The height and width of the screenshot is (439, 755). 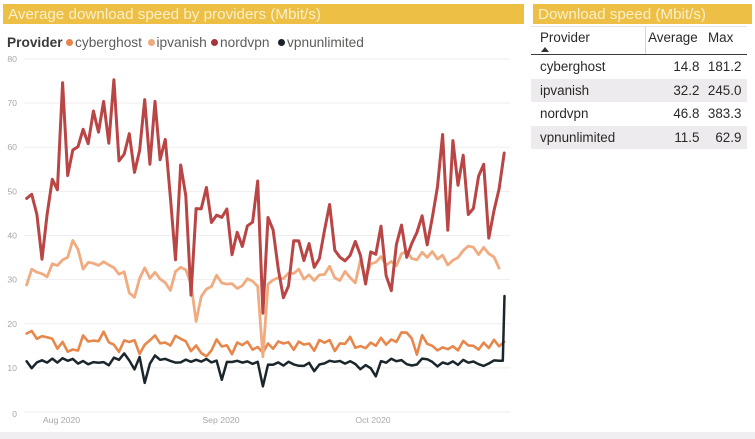 What do you see at coordinates (220, 420) in the screenshot?
I see `svg-text: Sep 2020` at bounding box center [220, 420].